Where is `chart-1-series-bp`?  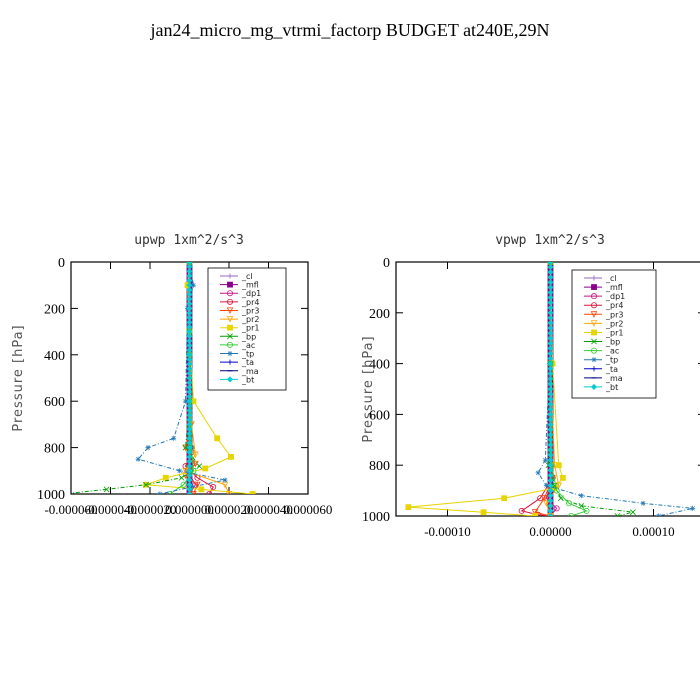
chart-1-series-bp is located at coordinates (137, 378).